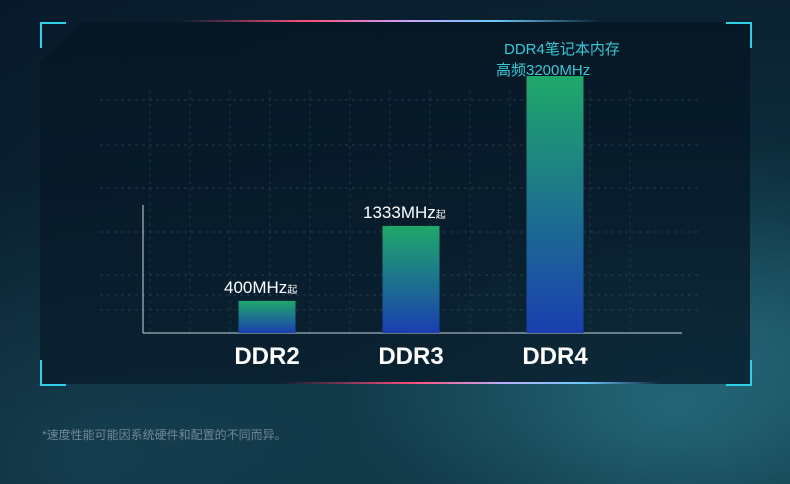 This screenshot has height=484, width=790. Describe the element at coordinates (470, 383) in the screenshot. I see `bottom-glow-line` at that location.